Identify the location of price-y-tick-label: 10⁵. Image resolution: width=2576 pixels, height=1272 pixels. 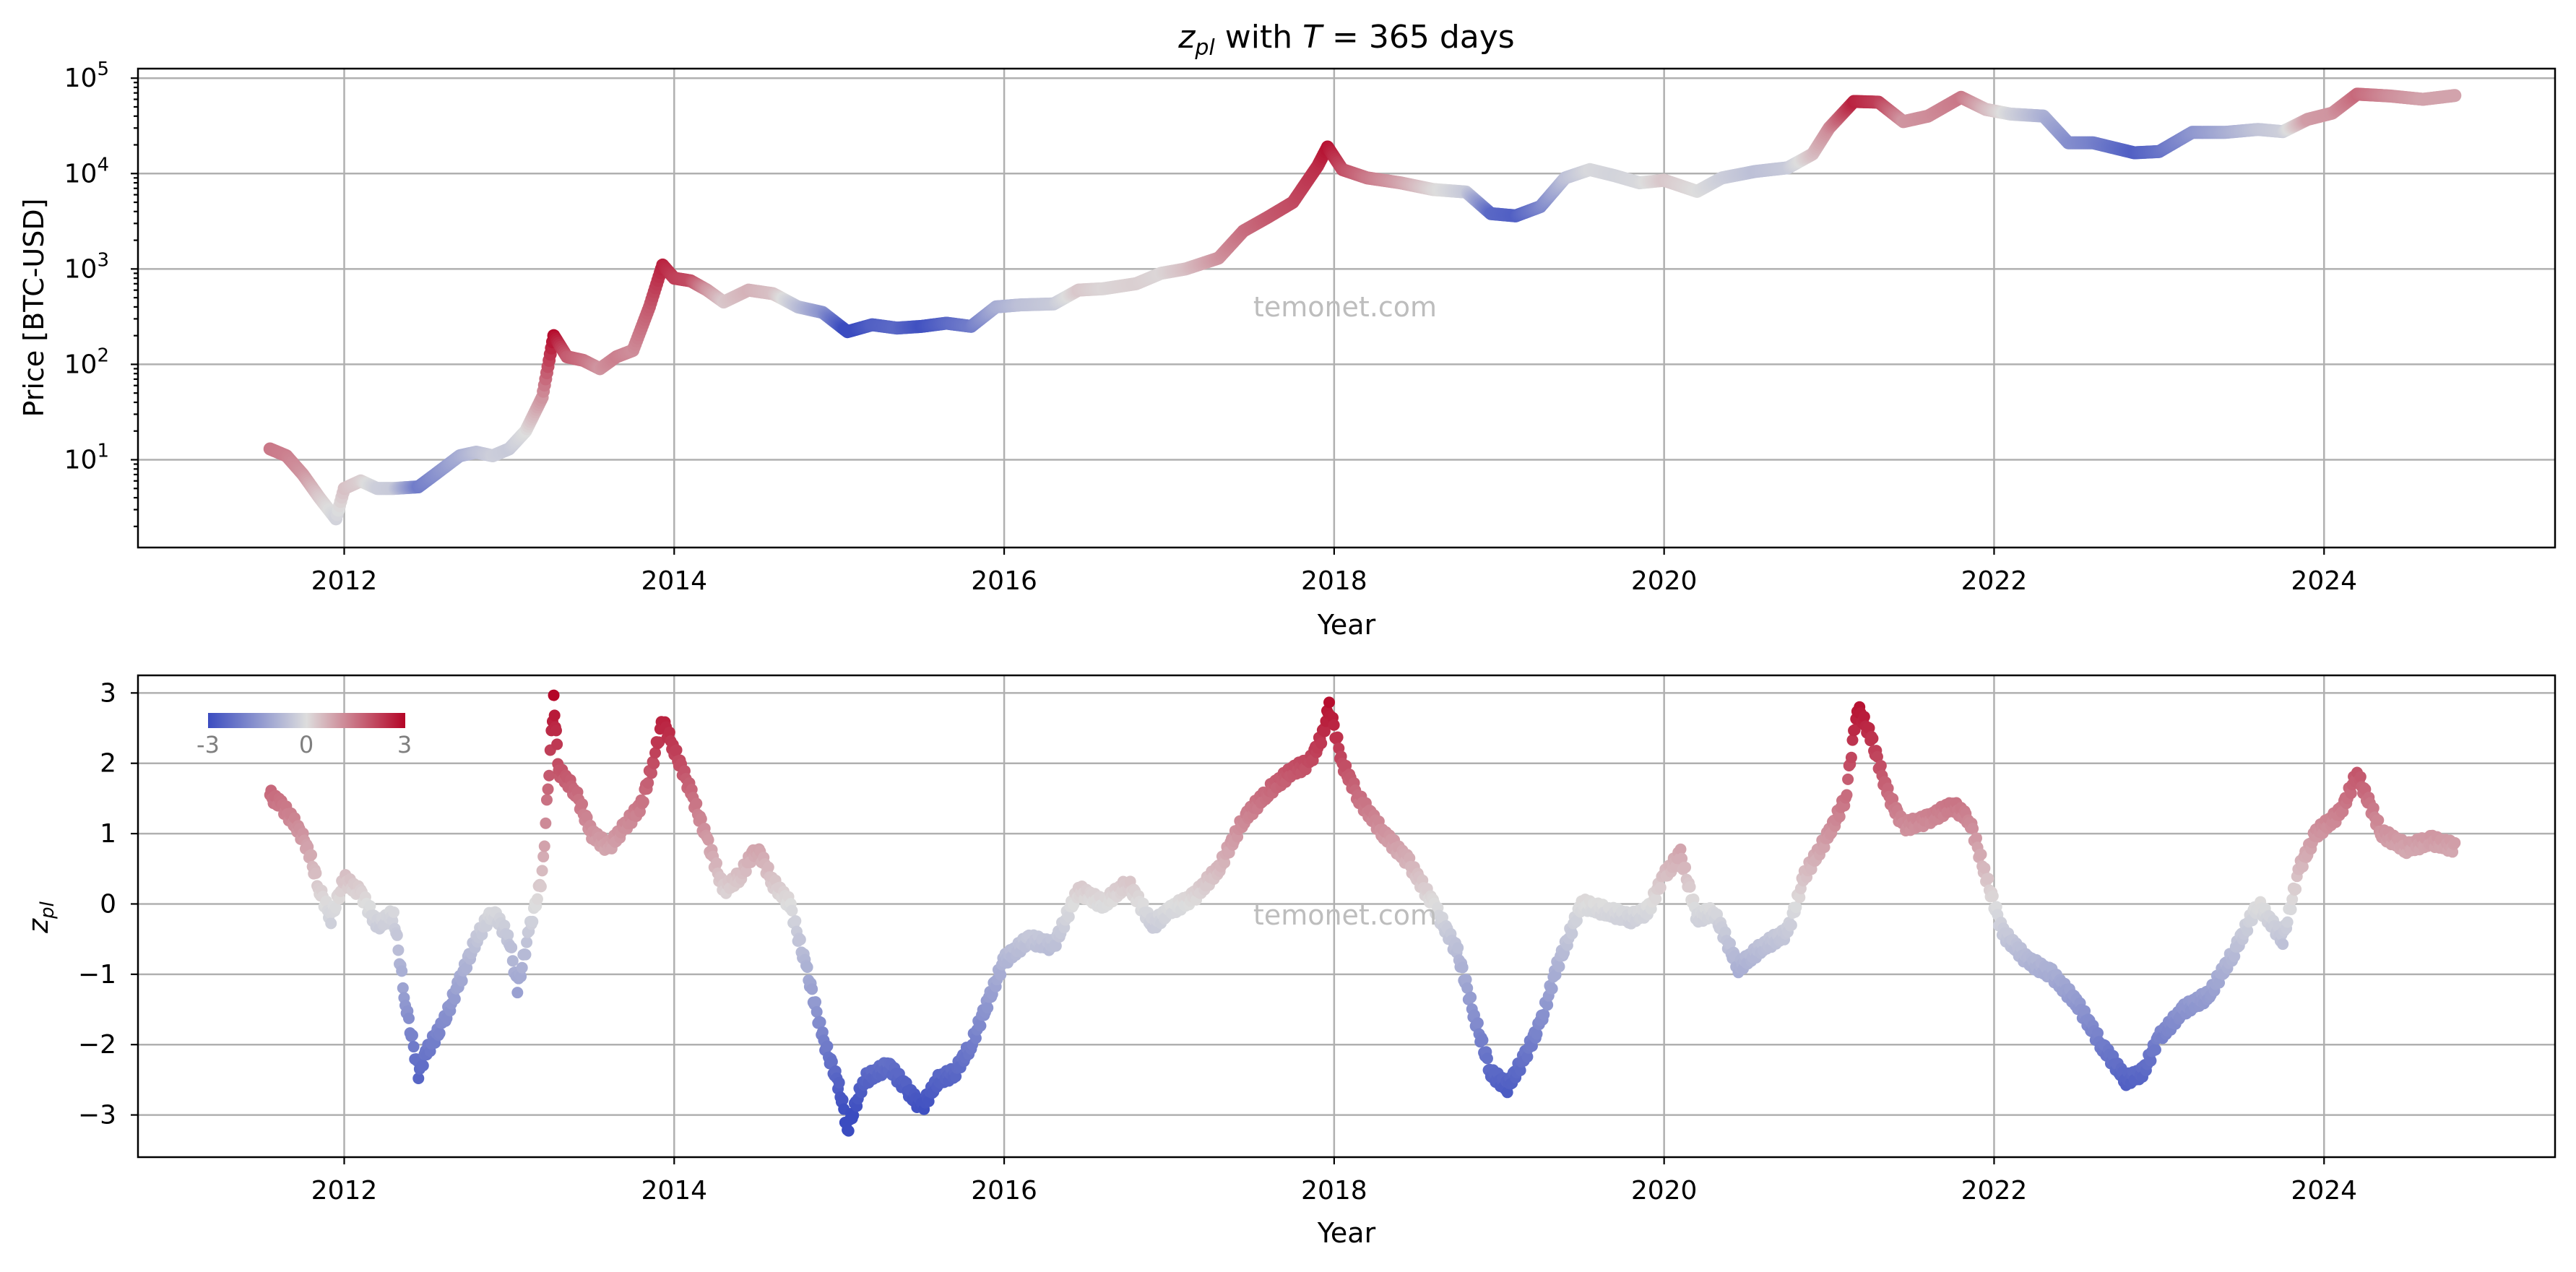
(86, 76).